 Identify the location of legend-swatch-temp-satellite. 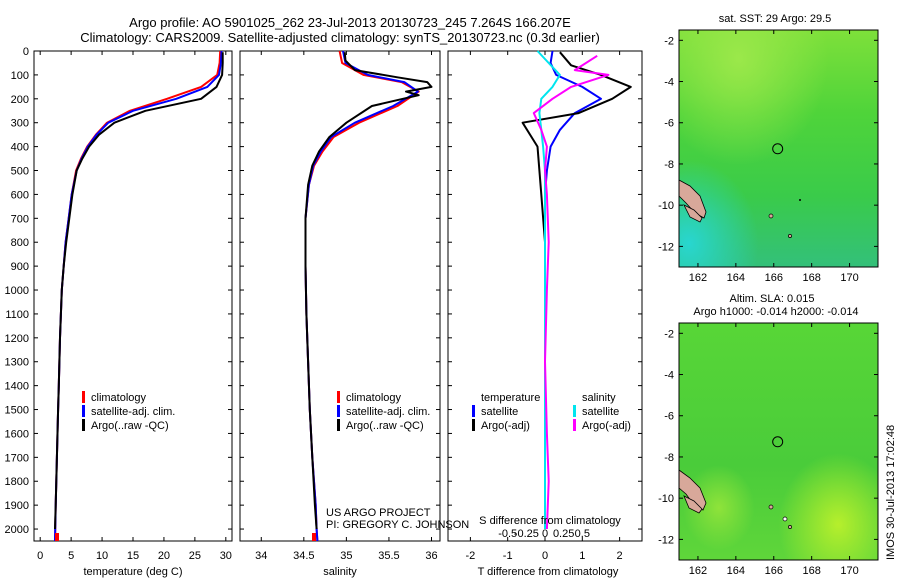
(473, 411).